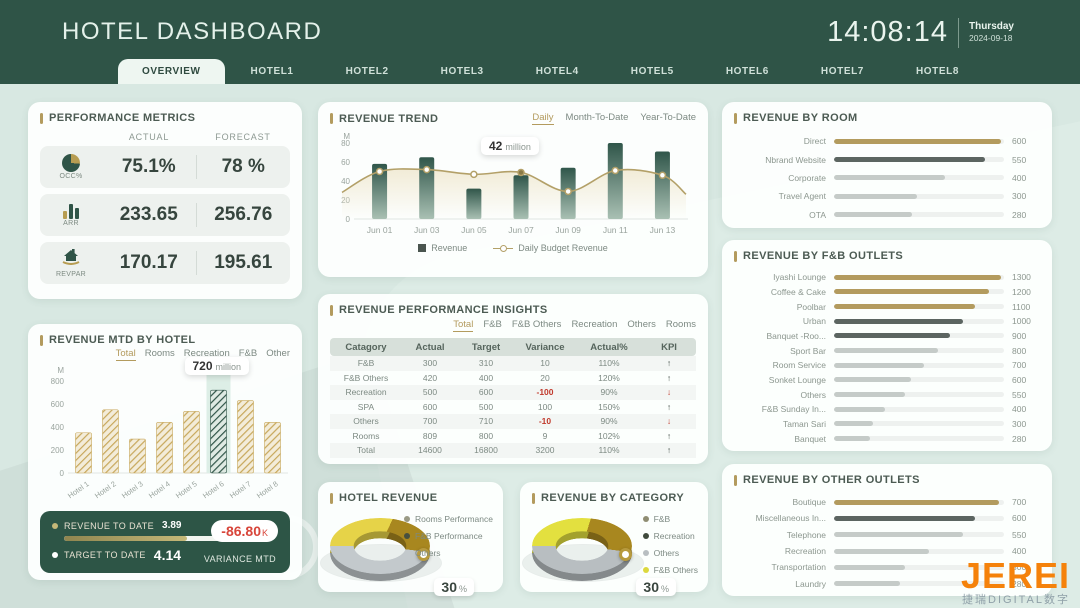 This screenshot has height=608, width=1080. Describe the element at coordinates (811, 306) in the screenshot. I see `hbar-label: Poolbar` at that location.